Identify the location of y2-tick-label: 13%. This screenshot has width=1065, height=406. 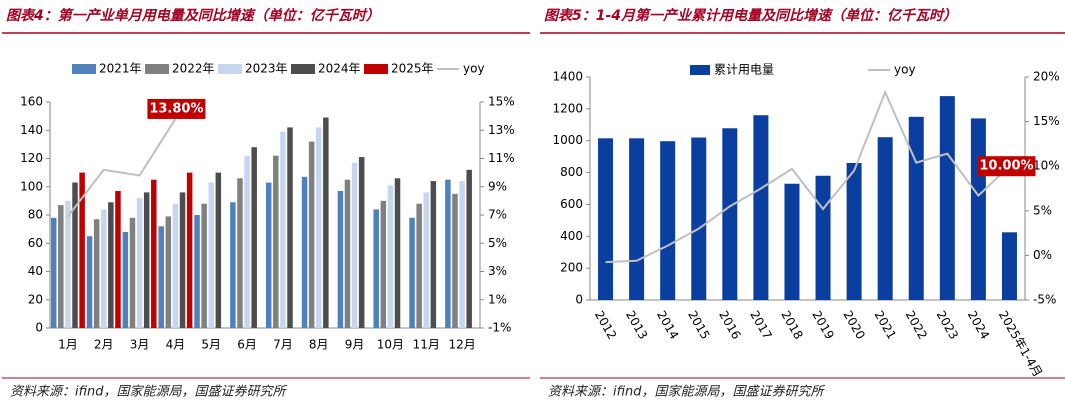
(501, 130).